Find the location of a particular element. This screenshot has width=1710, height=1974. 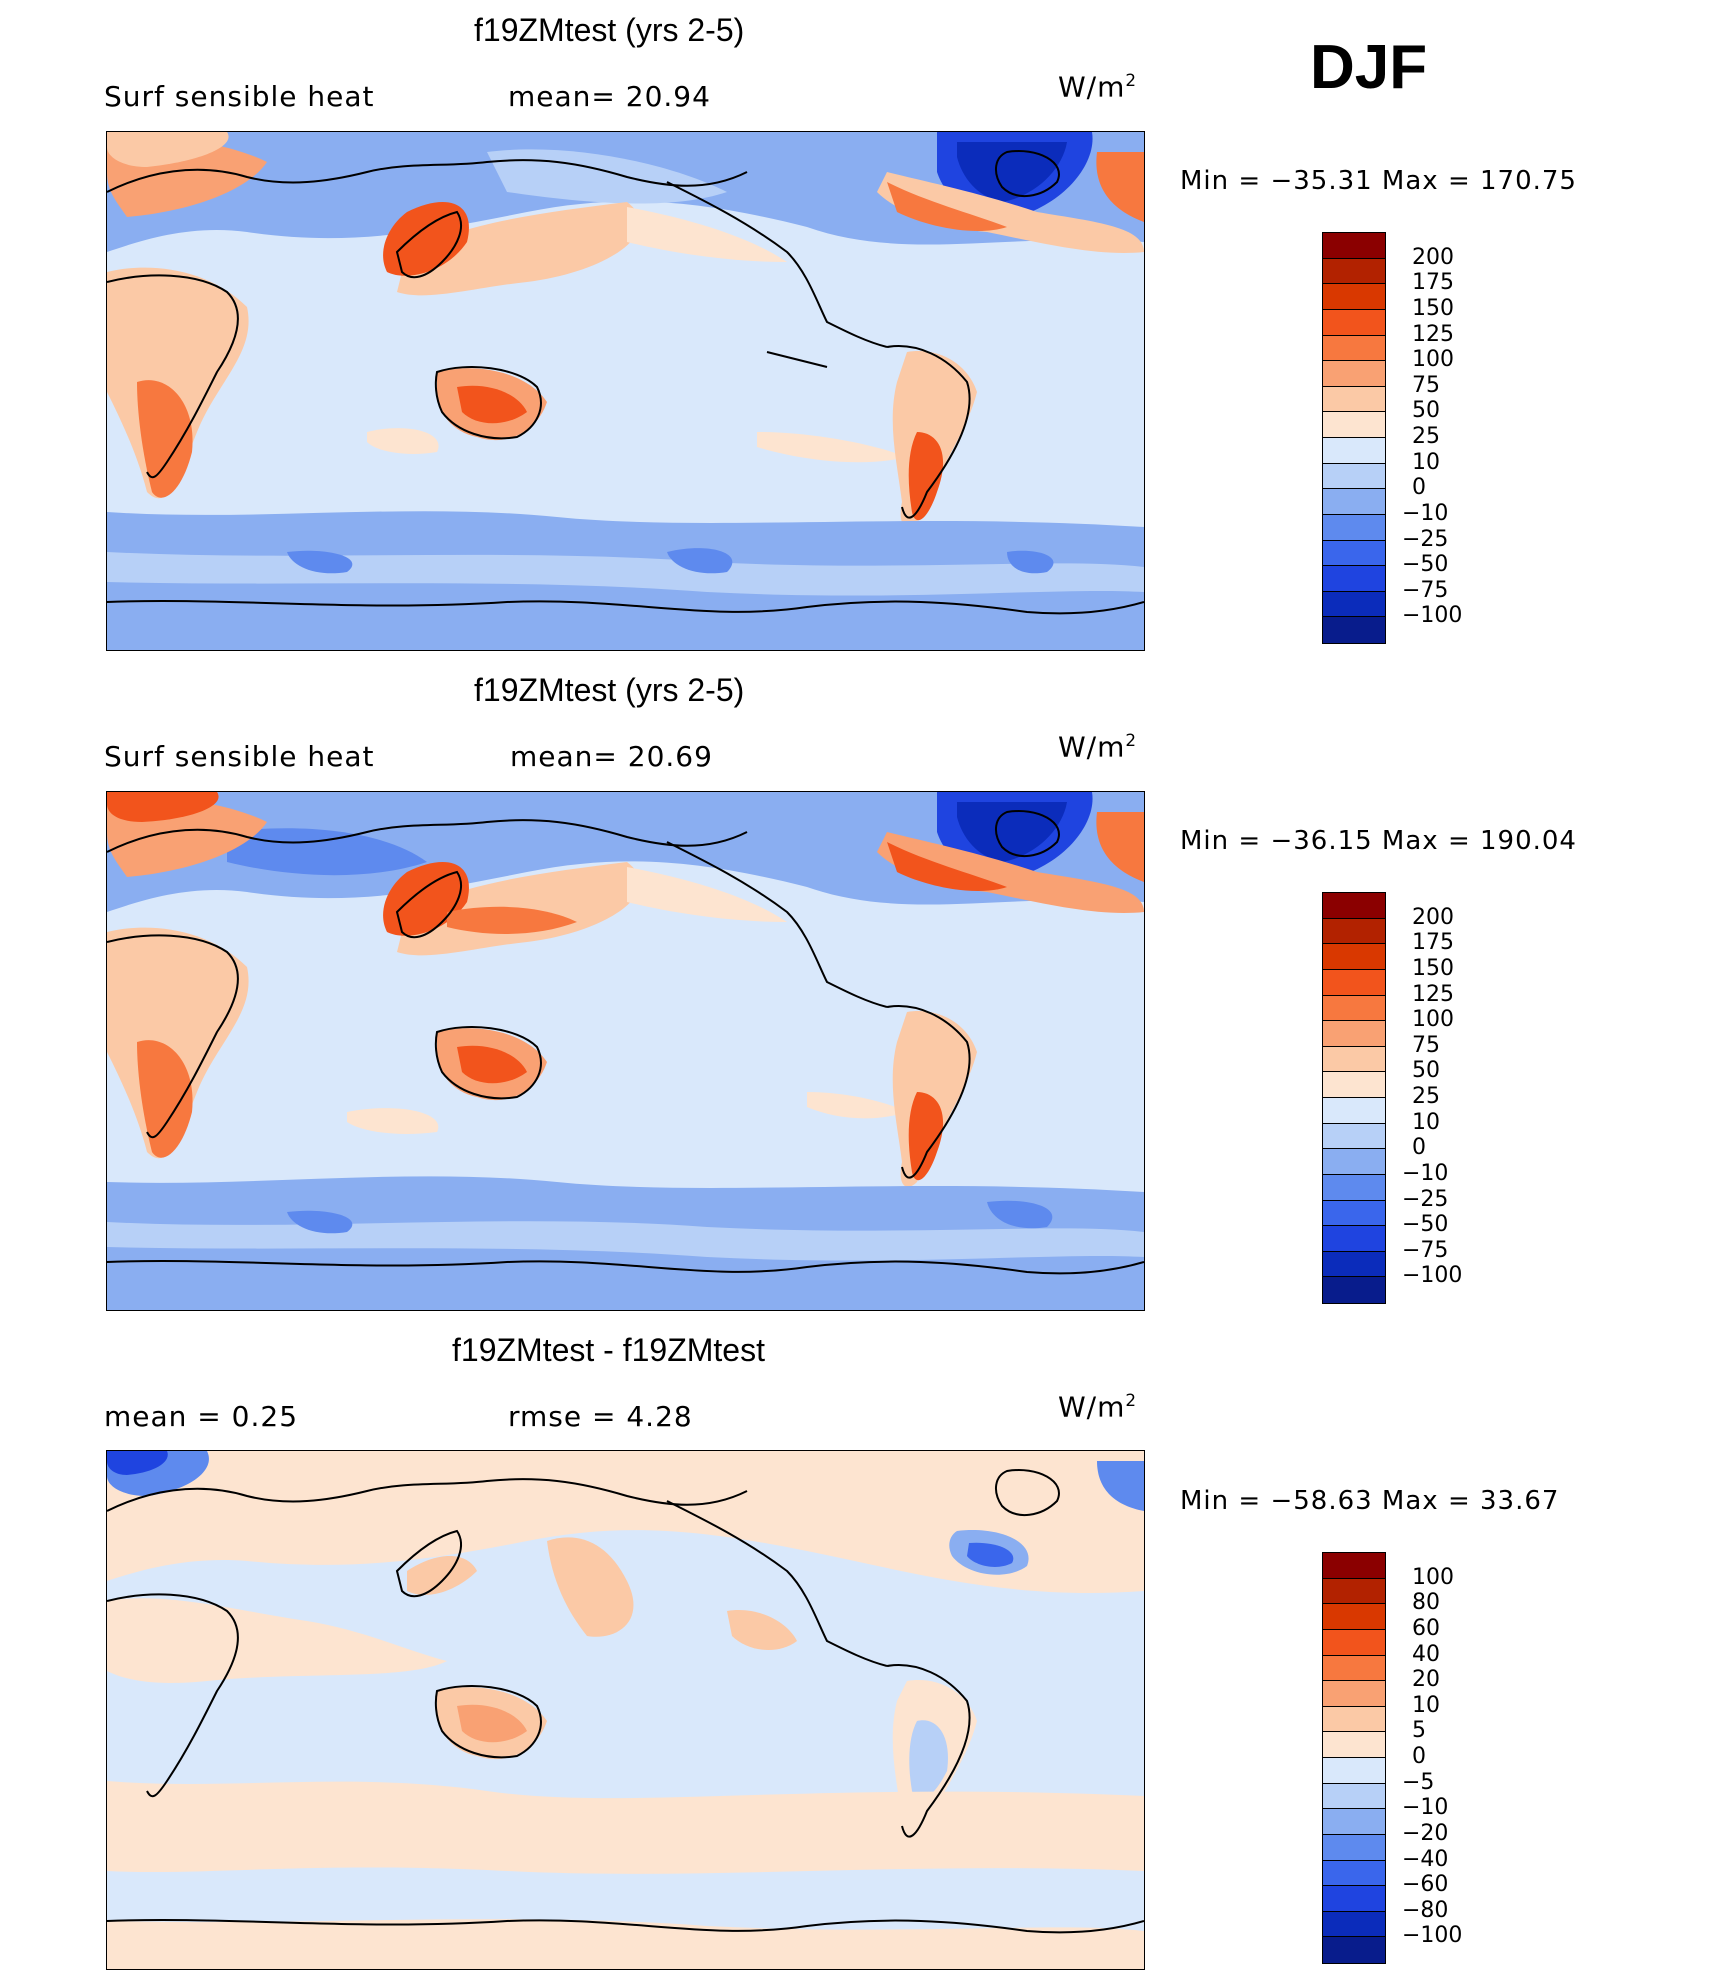

panel-3-colorbar is located at coordinates (1354, 1758).